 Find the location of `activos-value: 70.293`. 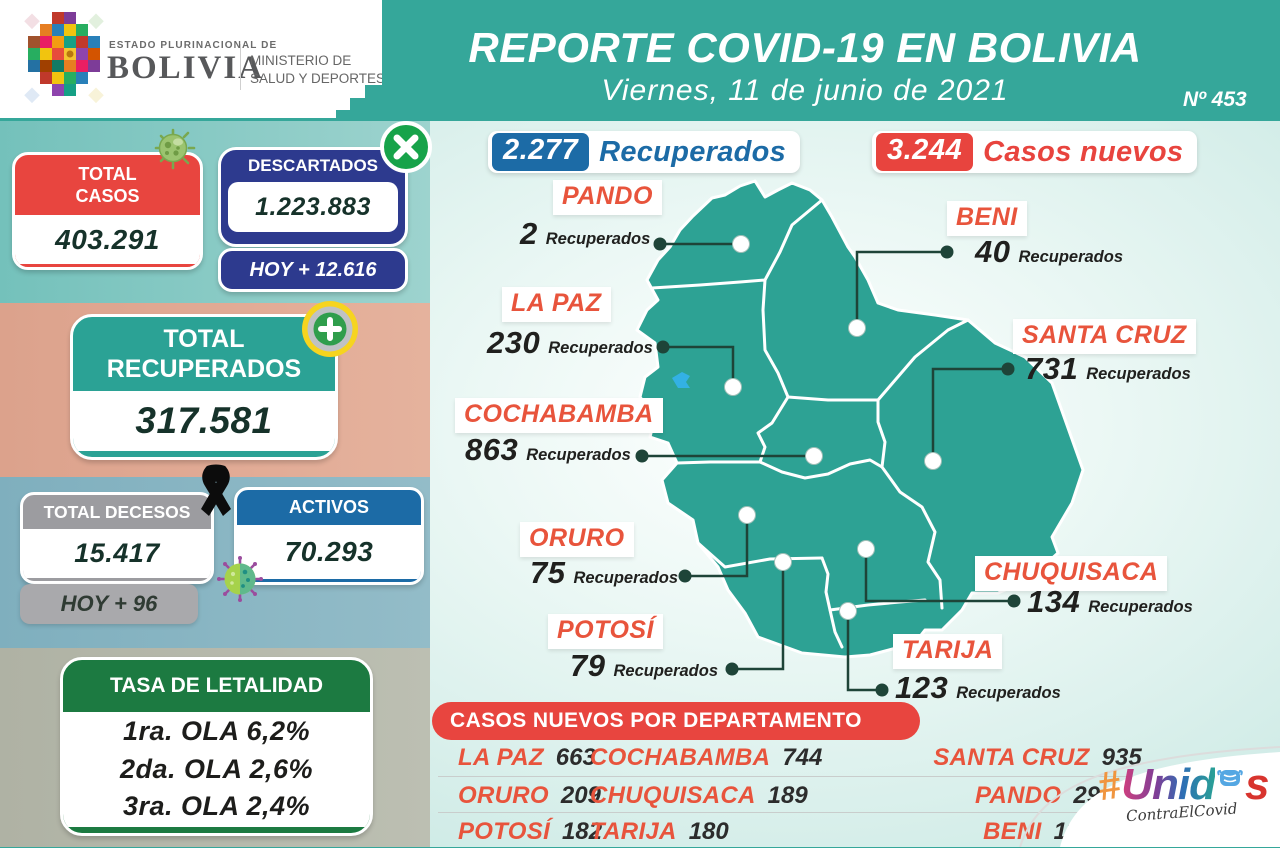

activos-value: 70.293 is located at coordinates (329, 552).